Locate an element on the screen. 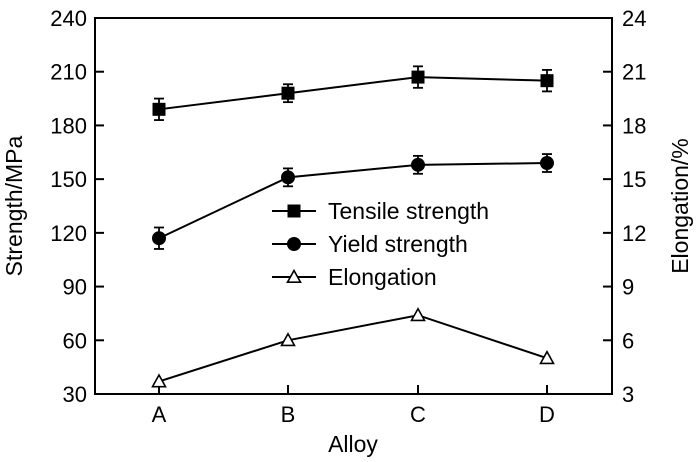 Image resolution: width=700 pixels, height=462 pixels. left-axis-ticks: 30 60 90 120 150 180 210 240 is located at coordinates (77, 206).